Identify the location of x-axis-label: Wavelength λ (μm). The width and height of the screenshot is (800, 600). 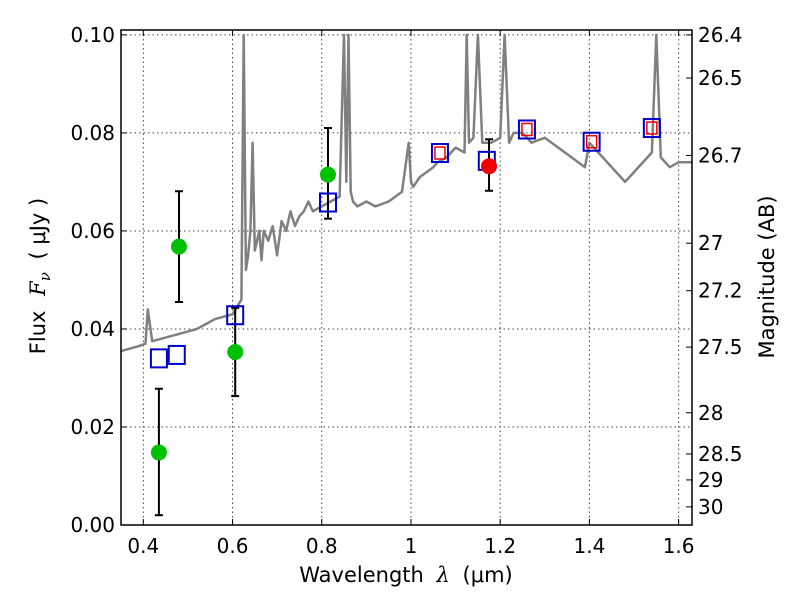
(405, 575).